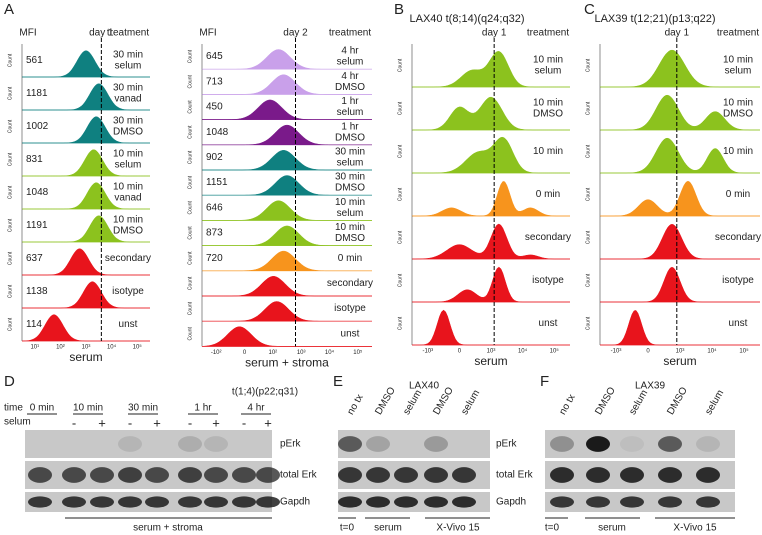 Image resolution: width=762 pixels, height=535 pixels. What do you see at coordinates (712, 351) in the screenshot?
I see `x-tick-label: 10⁴` at bounding box center [712, 351].